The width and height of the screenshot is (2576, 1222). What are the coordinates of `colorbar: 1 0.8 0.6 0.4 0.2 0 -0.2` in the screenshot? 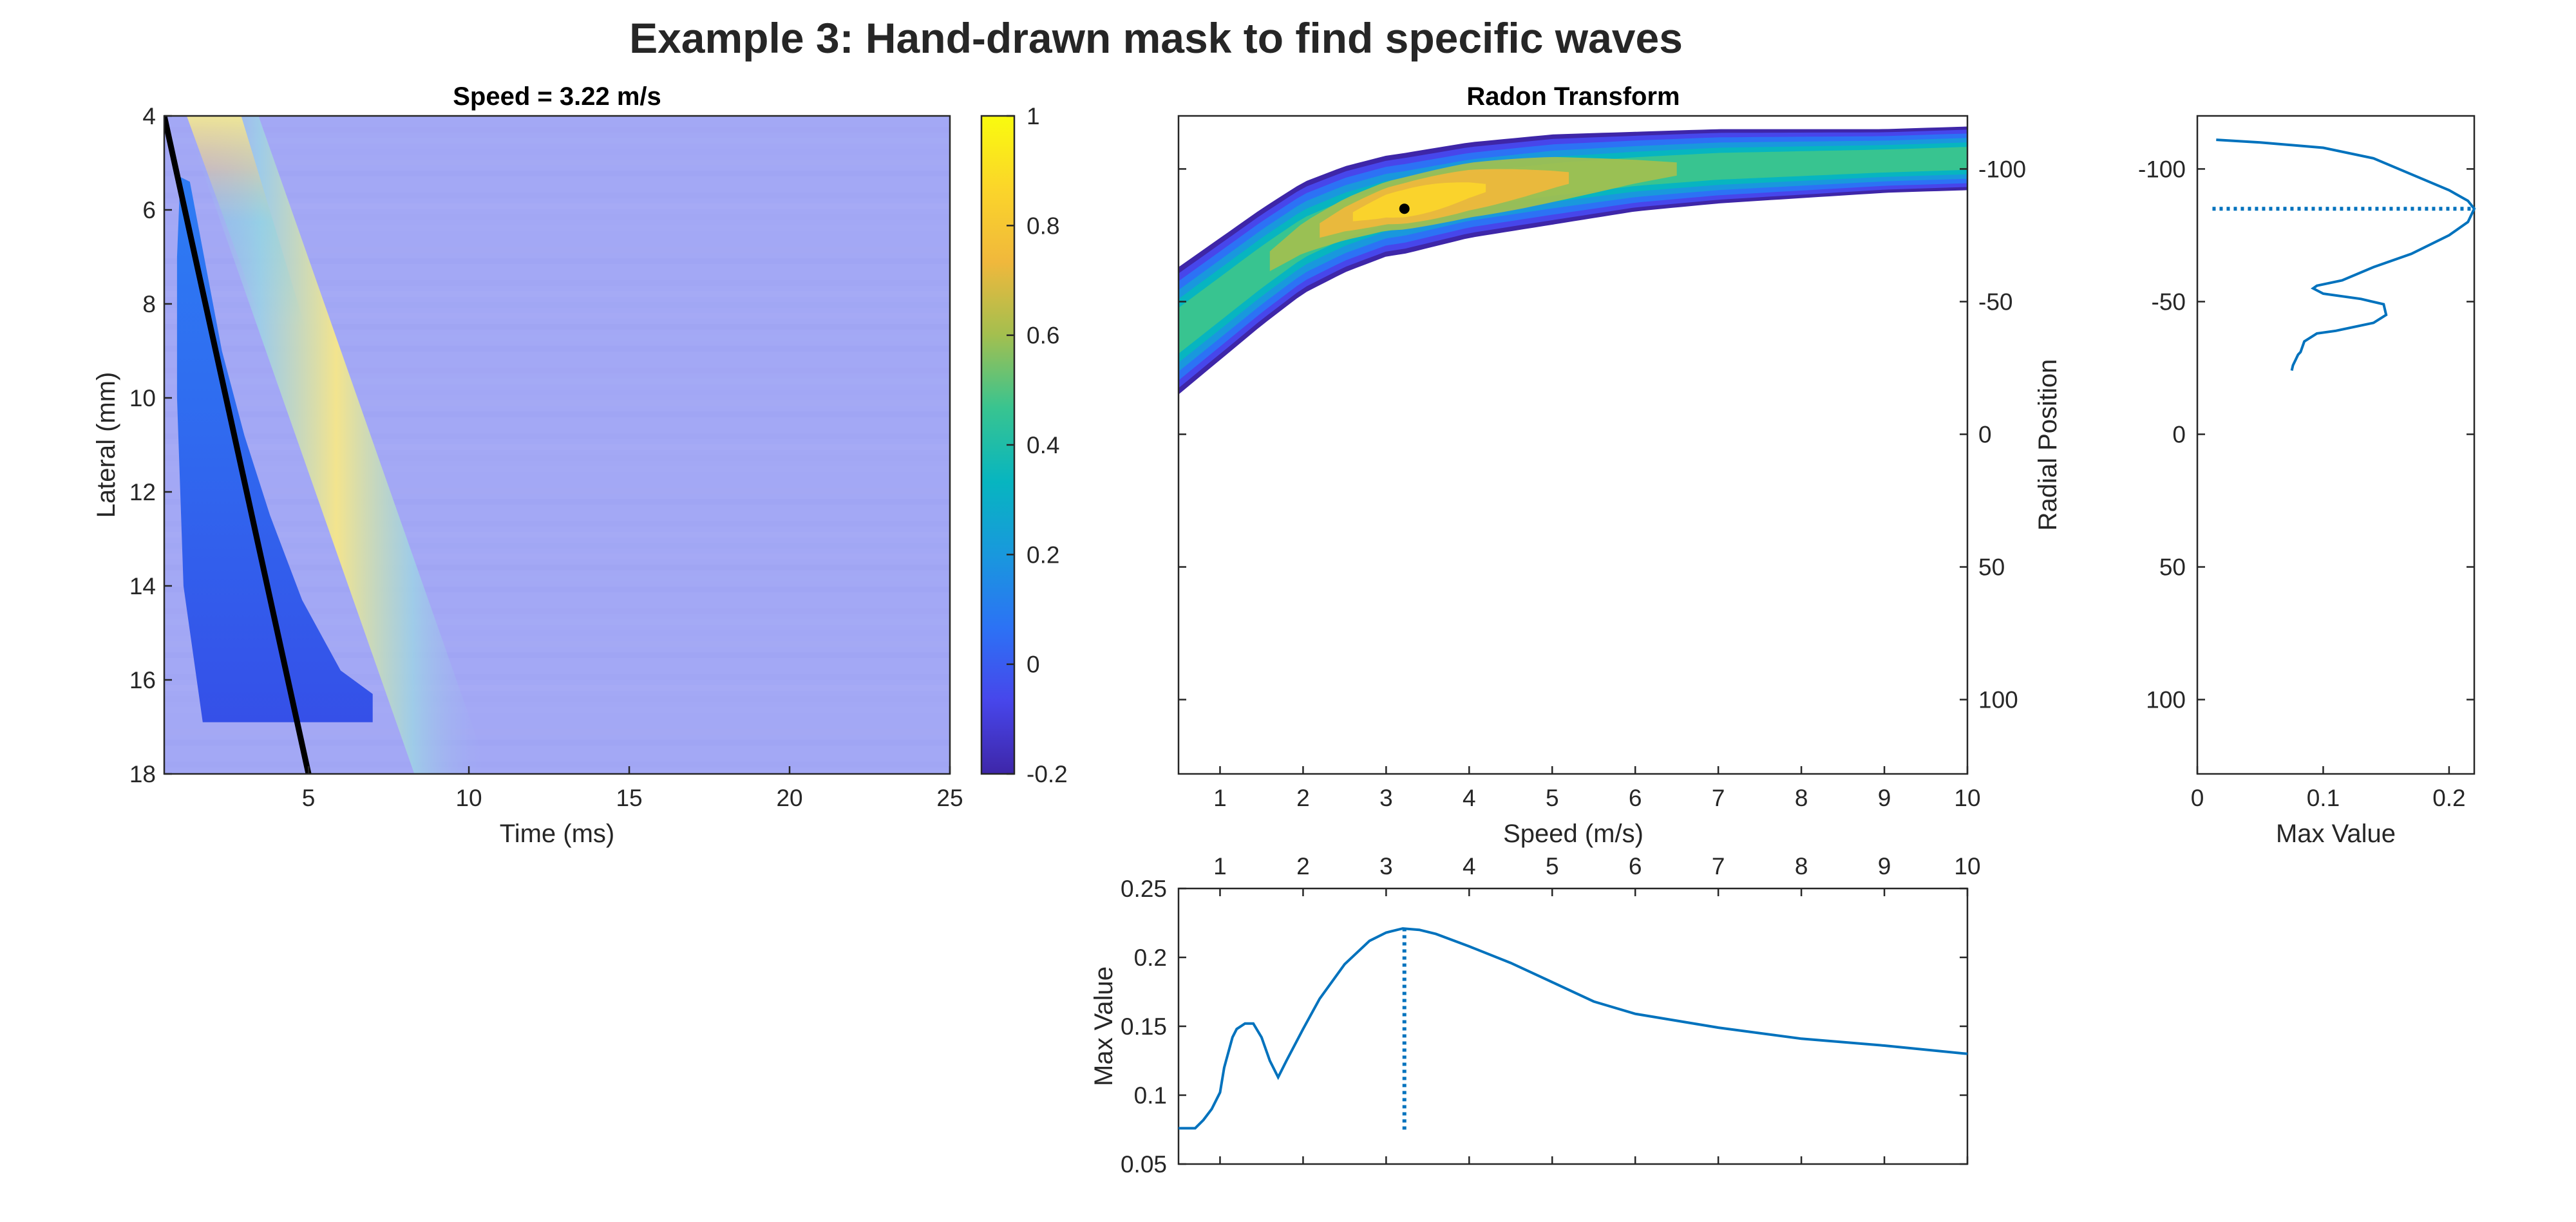 It's located at (1024, 445).